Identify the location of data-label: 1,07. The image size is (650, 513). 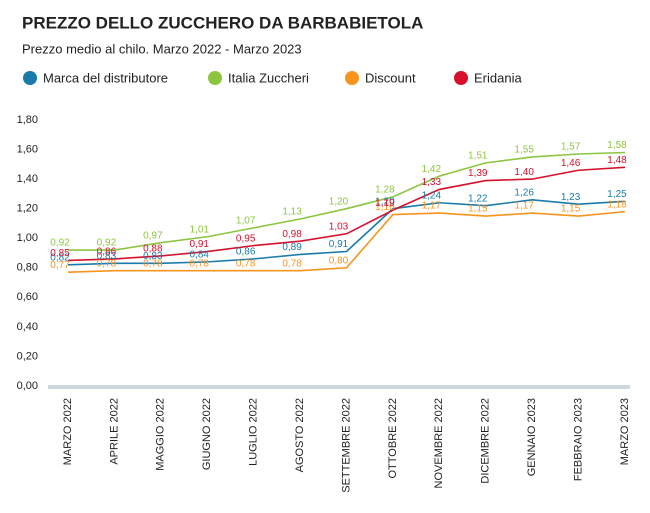
(246, 221).